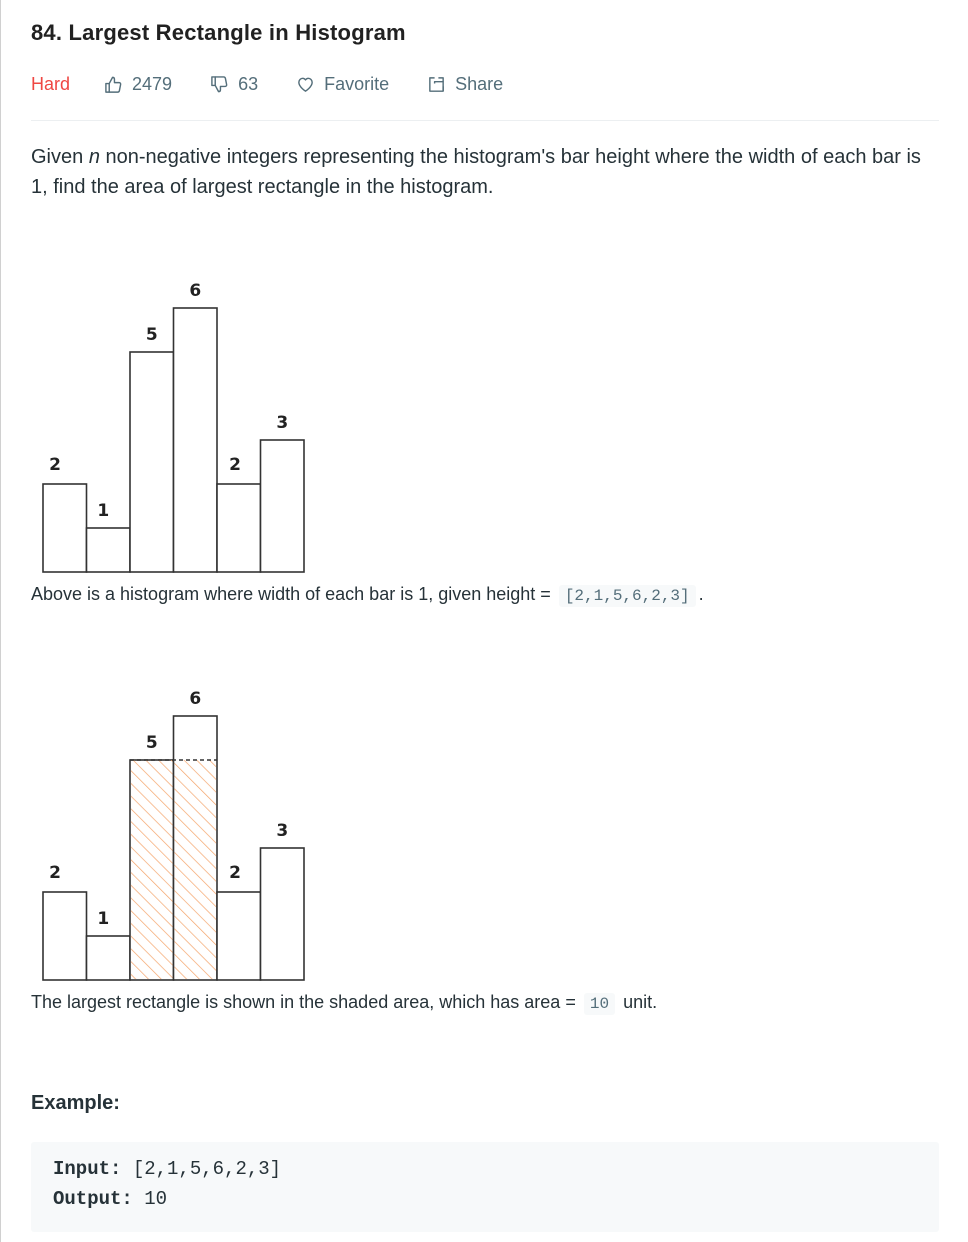 This screenshot has height=1242, width=968. Describe the element at coordinates (599, 1004) in the screenshot. I see `caption-2-code: 10` at that location.